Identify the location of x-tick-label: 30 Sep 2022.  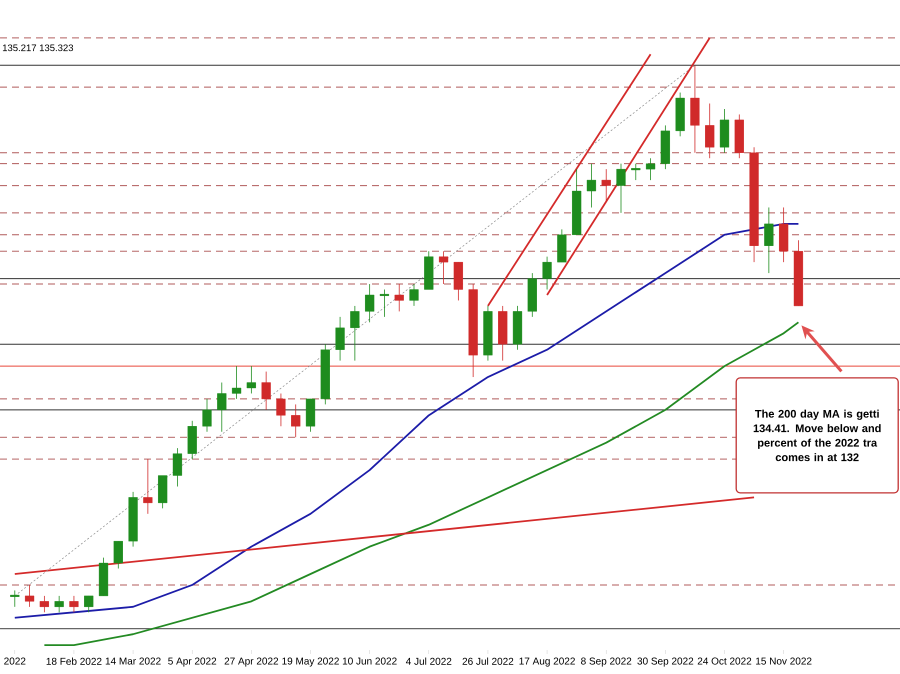
(665, 662).